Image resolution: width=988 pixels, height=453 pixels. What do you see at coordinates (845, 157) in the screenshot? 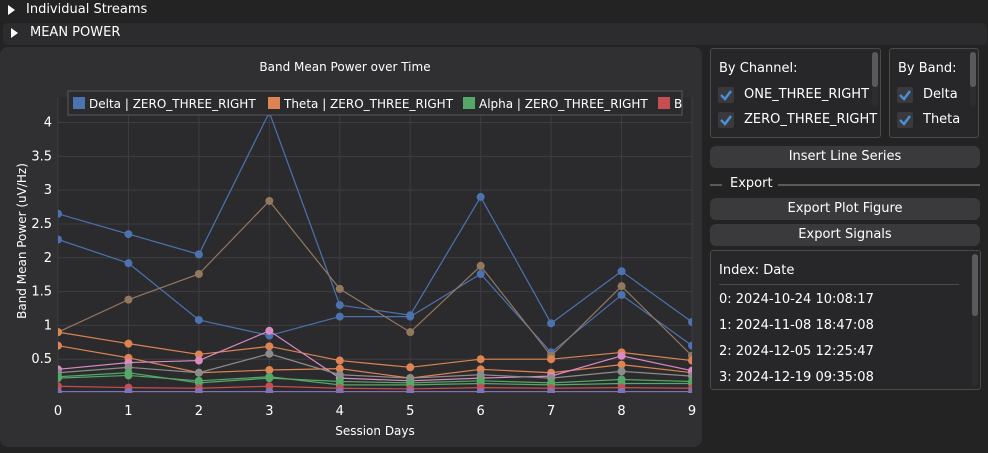
I see `insert-line-series-button: Insert Line Series` at bounding box center [845, 157].